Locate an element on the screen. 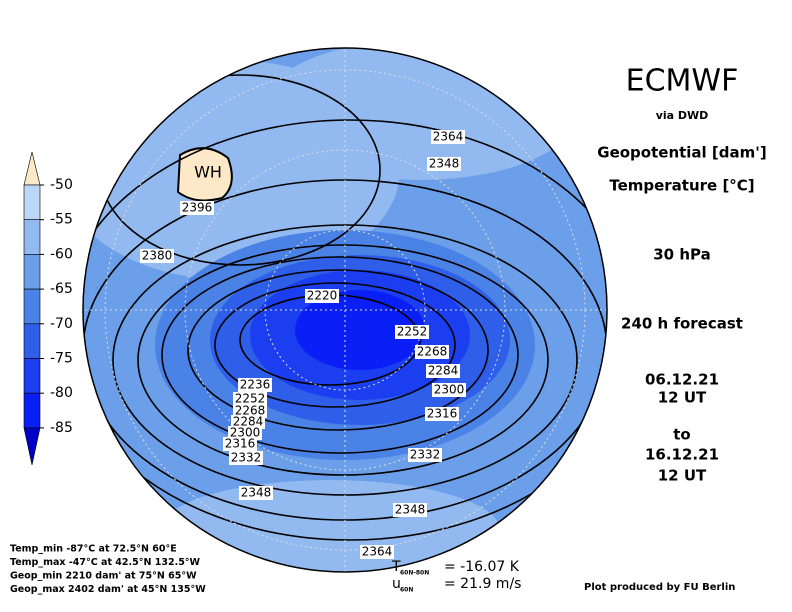  valid-time: 12 UT is located at coordinates (682, 476).